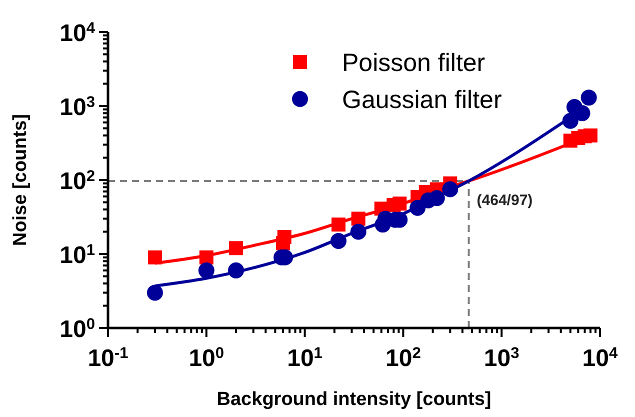  I want to click on legend-label: Gaussian filter, so click(422, 100).